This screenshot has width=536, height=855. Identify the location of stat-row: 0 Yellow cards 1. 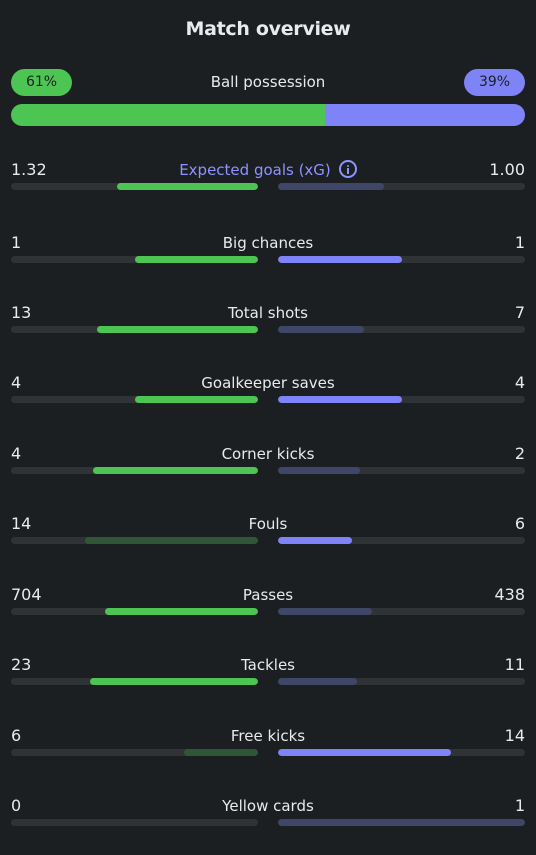
(268, 816).